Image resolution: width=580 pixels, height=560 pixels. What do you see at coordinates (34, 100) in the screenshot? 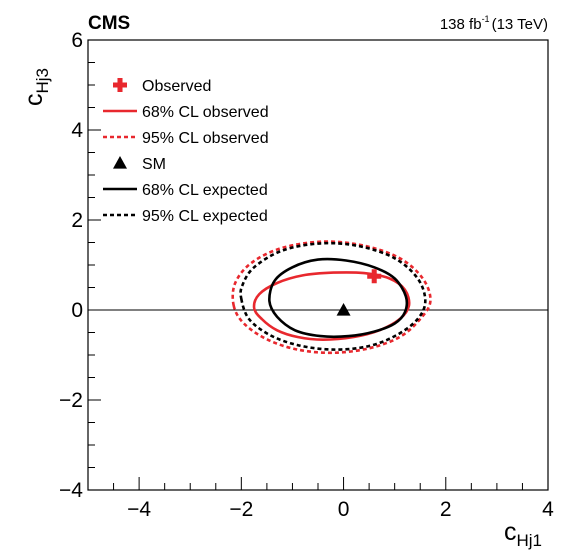
I see `y-axis-title-main: c` at bounding box center [34, 100].